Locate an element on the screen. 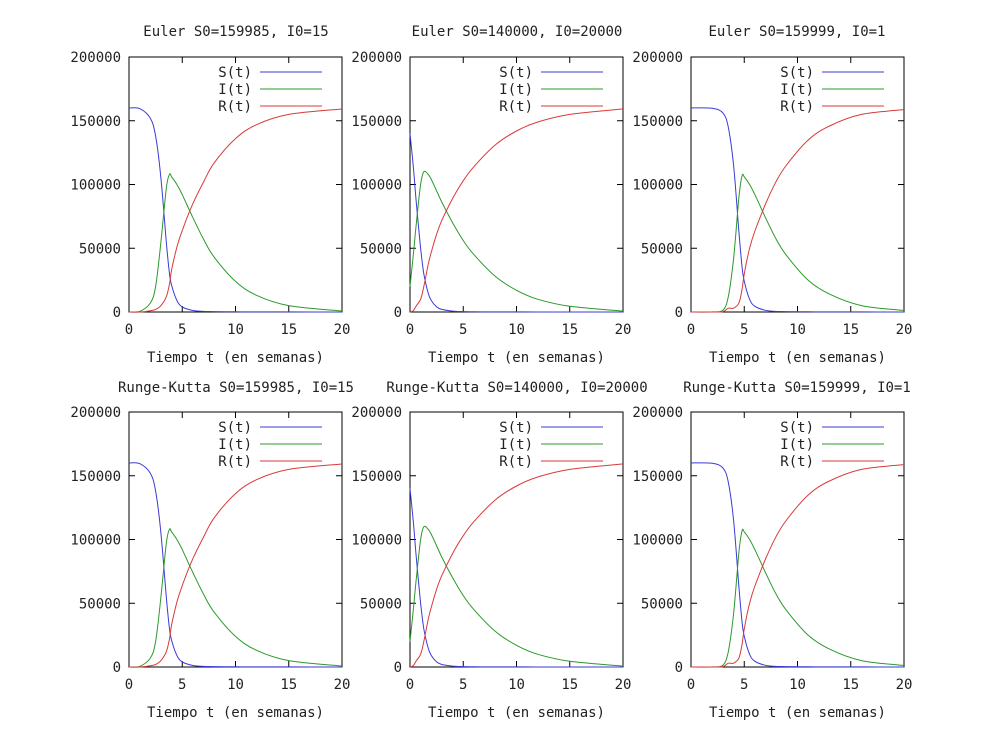  panel-title: Euler S0=140000, I0=20000 is located at coordinates (517, 32).